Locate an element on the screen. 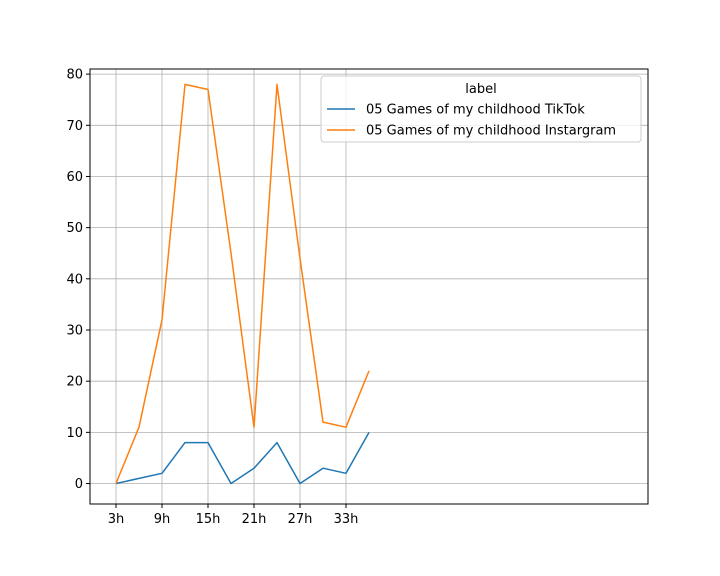 This screenshot has width=720, height=576. legend-box is located at coordinates (481, 109).